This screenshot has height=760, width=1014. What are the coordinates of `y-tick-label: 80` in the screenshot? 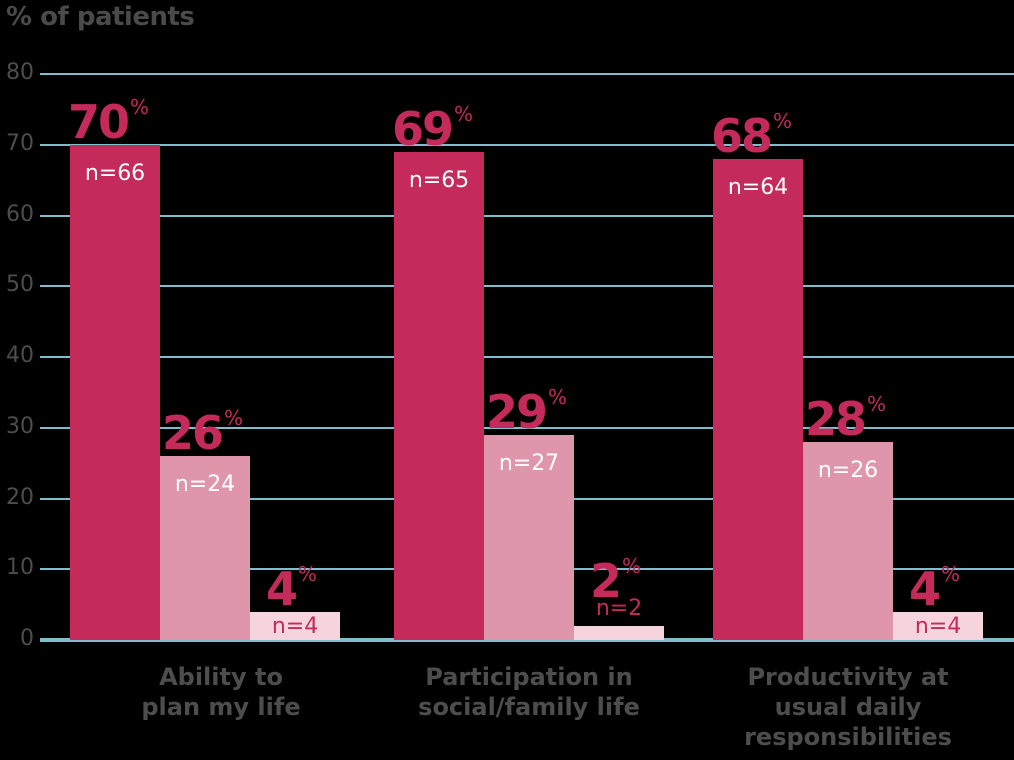 It's located at (20, 72).